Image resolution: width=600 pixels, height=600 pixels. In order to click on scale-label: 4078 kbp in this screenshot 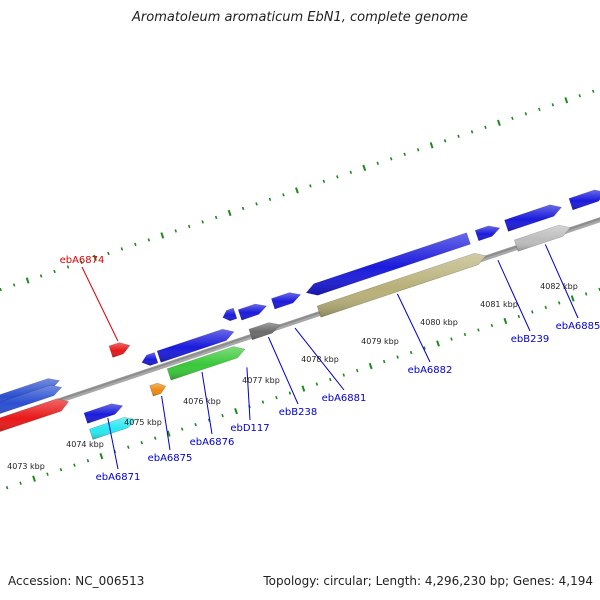, I will do `click(320, 359)`.